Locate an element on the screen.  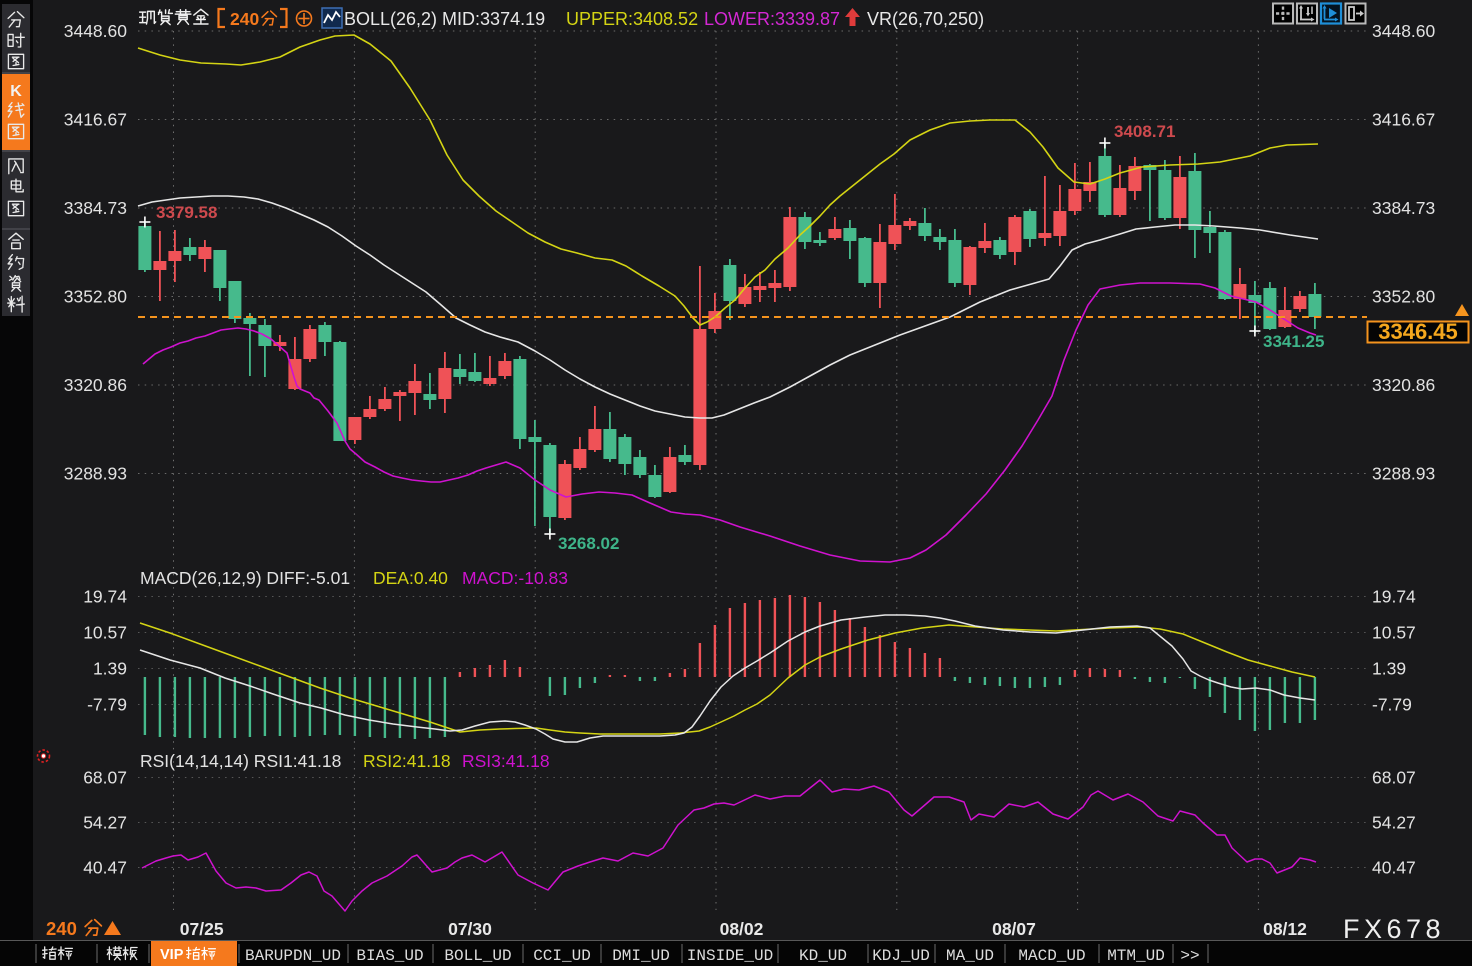
svg-text: FX678 is located at coordinates (1394, 929).